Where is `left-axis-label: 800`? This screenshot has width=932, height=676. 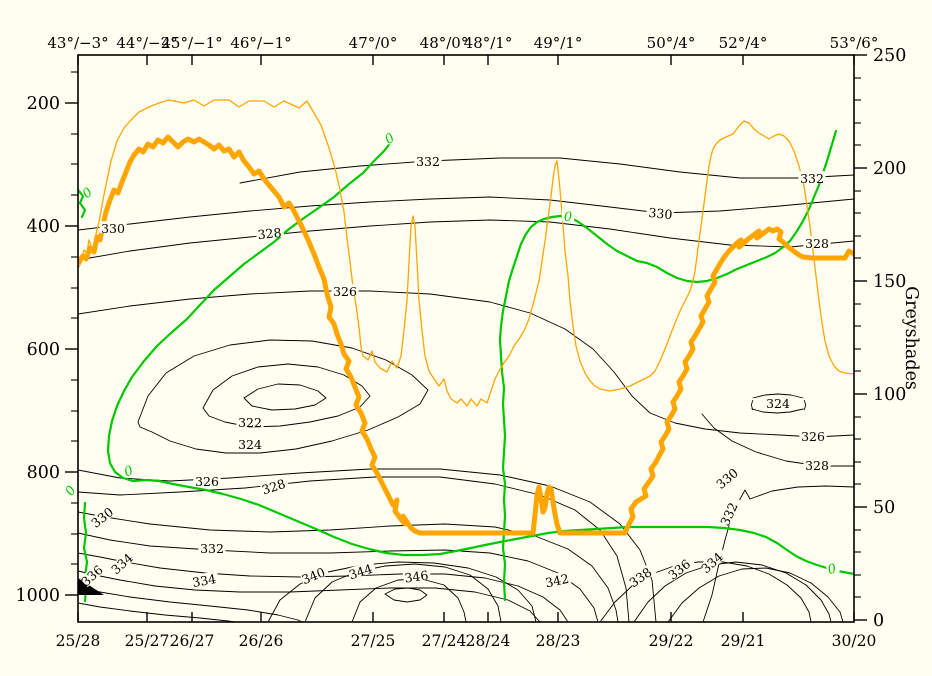 left-axis-label: 800 is located at coordinates (43, 473).